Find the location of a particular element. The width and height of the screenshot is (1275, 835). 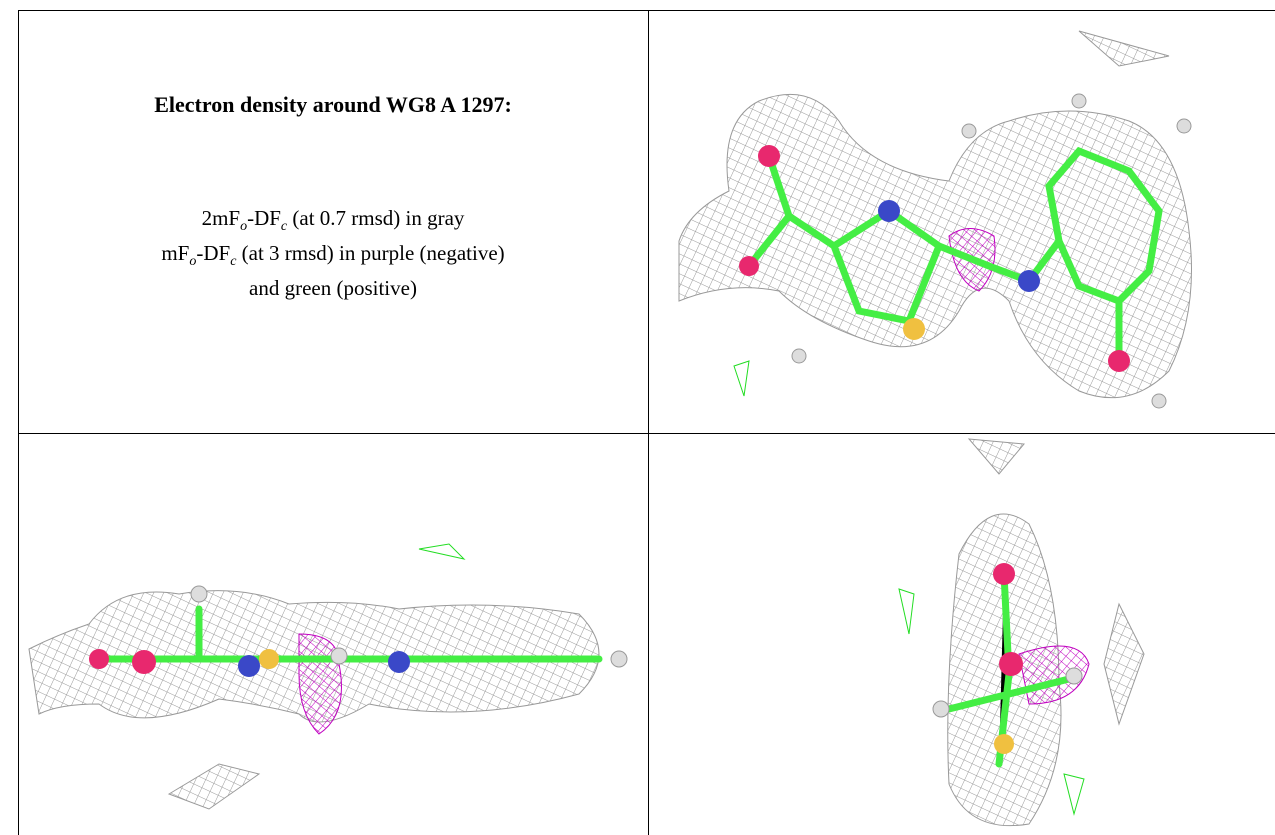

legend-line: and green (positive) is located at coordinates (333, 288).